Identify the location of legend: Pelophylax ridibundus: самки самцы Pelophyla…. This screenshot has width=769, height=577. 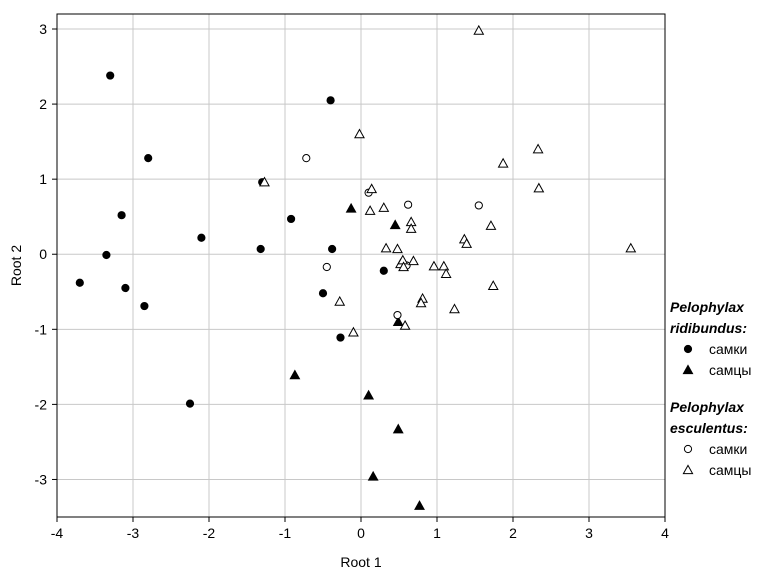
(711, 388).